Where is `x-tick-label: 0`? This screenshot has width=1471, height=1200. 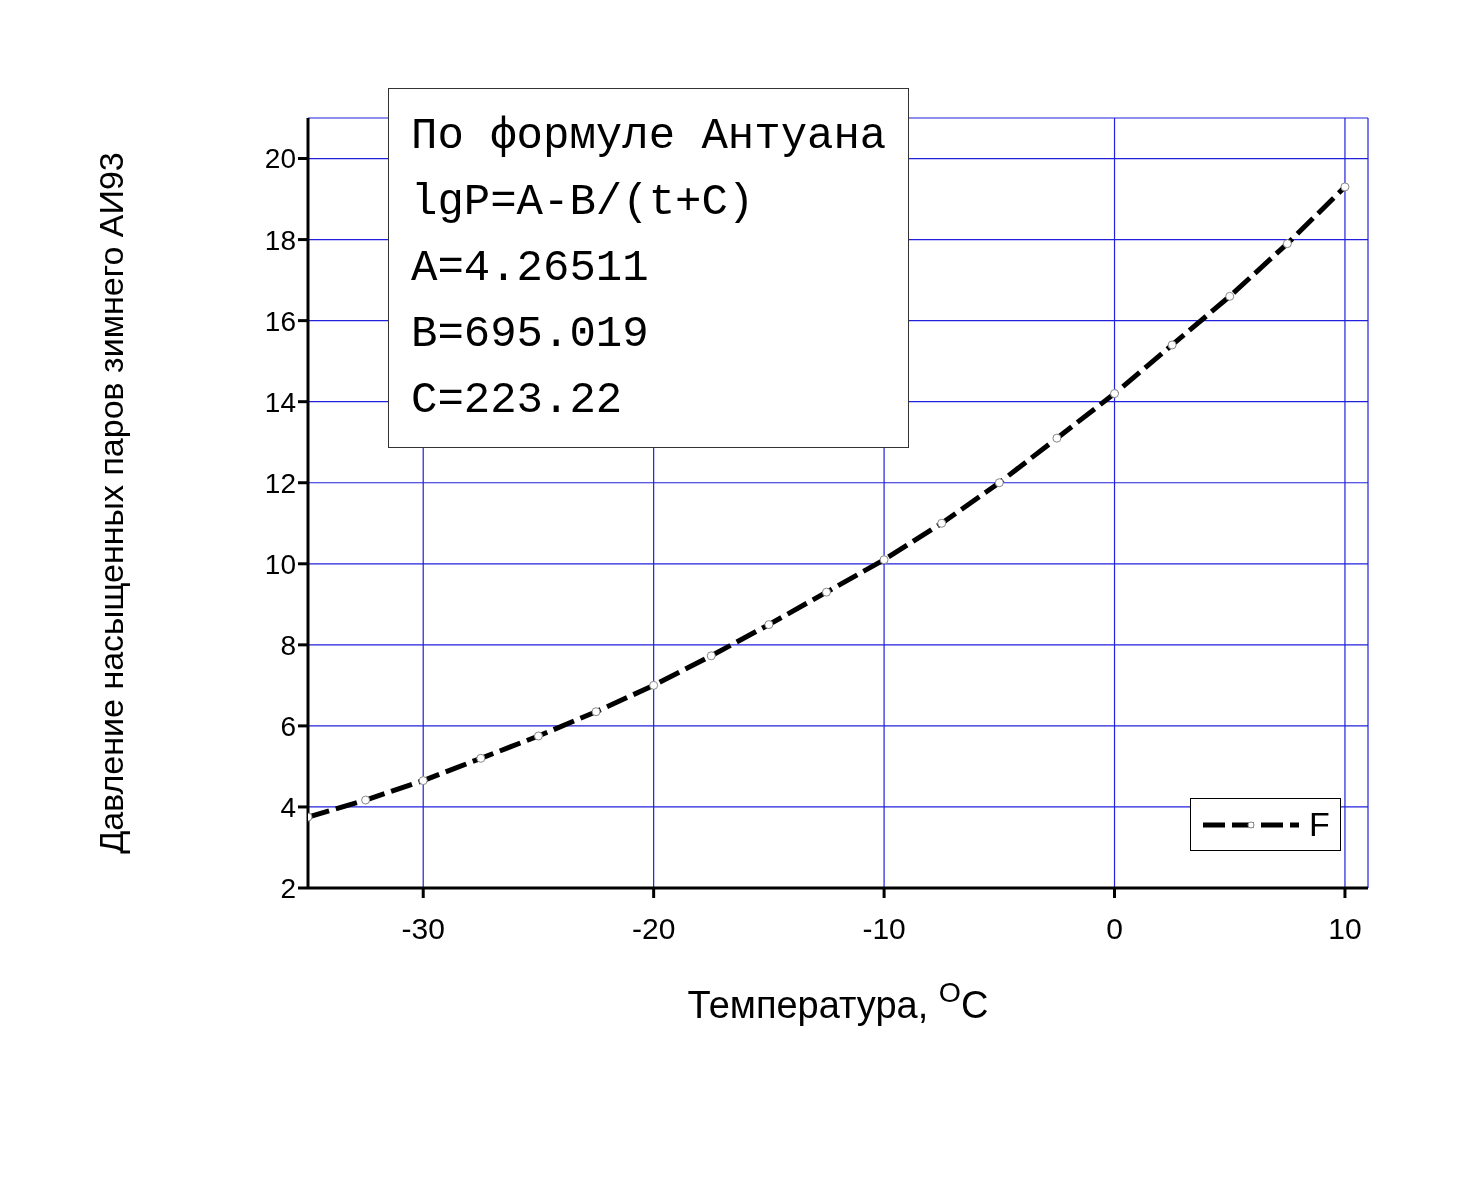 x-tick-label: 0 is located at coordinates (1114, 929).